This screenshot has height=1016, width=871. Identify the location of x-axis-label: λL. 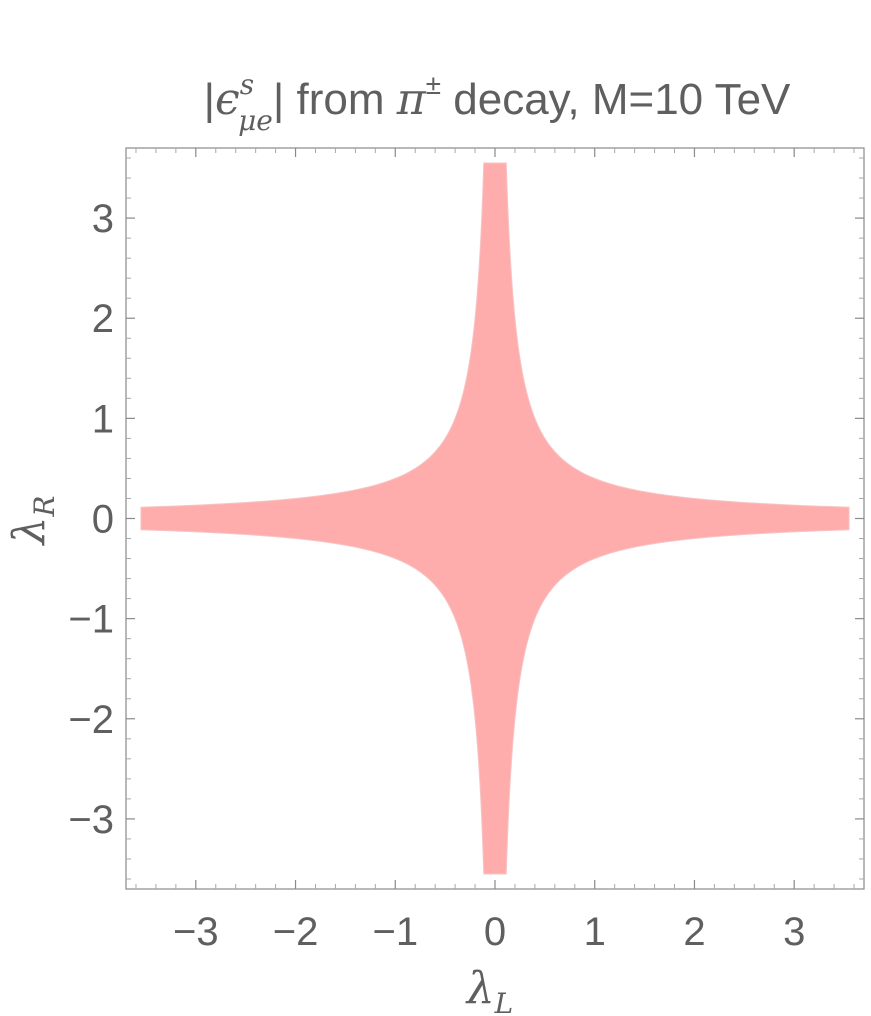
(489, 989).